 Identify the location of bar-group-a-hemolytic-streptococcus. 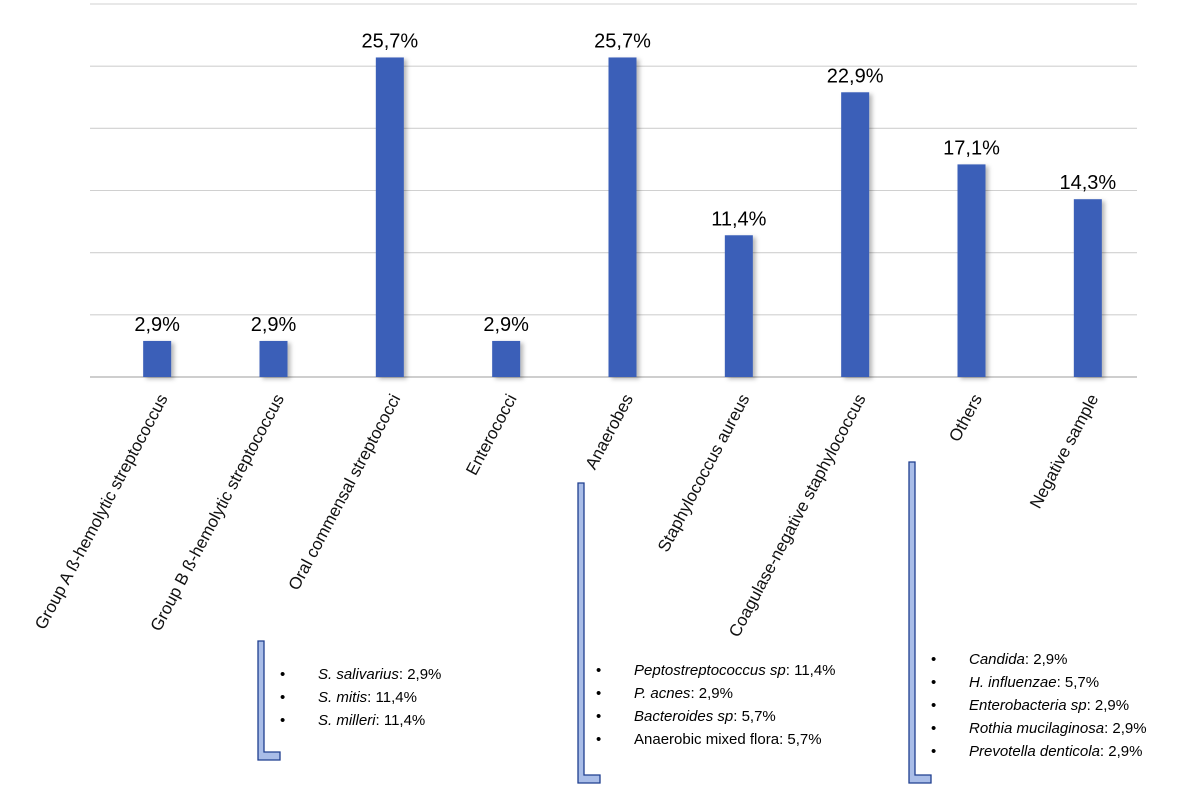
(157, 358).